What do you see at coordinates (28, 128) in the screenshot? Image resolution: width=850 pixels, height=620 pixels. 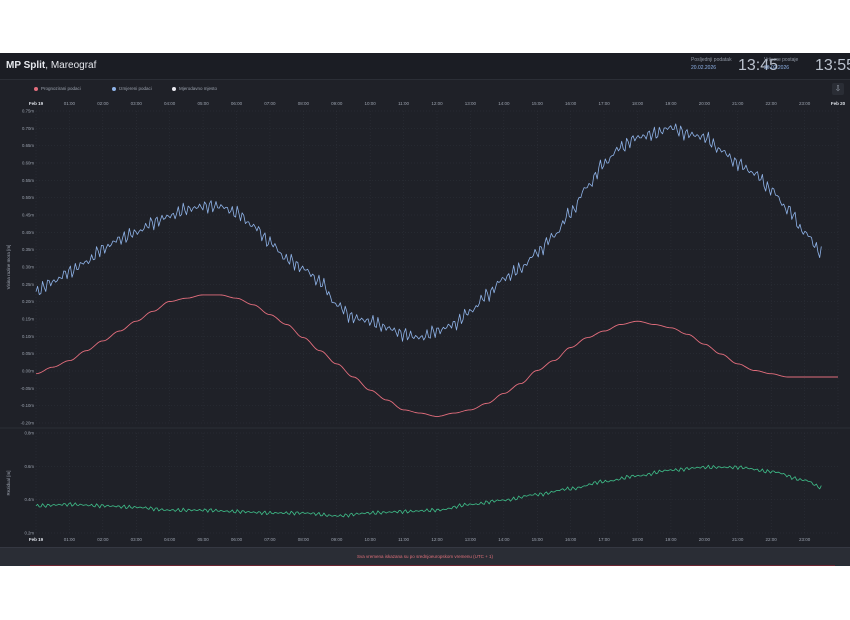 I see `y-tick-label: 0.70m` at bounding box center [28, 128].